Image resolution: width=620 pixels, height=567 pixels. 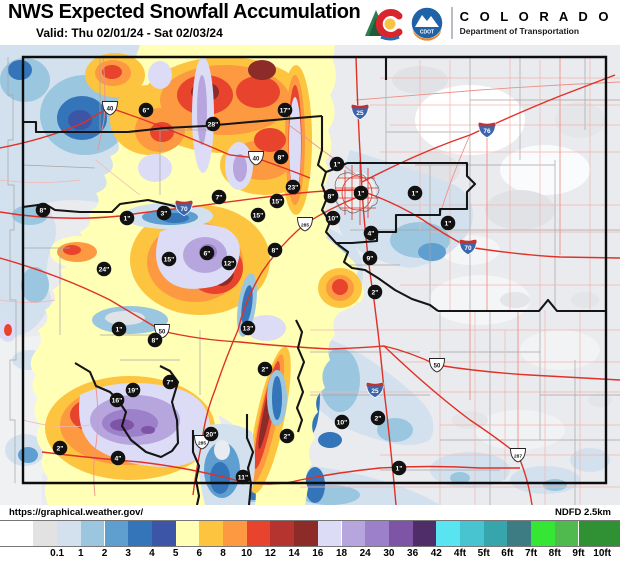 I want to click on snow-amount-value: 28", so click(x=213, y=125).